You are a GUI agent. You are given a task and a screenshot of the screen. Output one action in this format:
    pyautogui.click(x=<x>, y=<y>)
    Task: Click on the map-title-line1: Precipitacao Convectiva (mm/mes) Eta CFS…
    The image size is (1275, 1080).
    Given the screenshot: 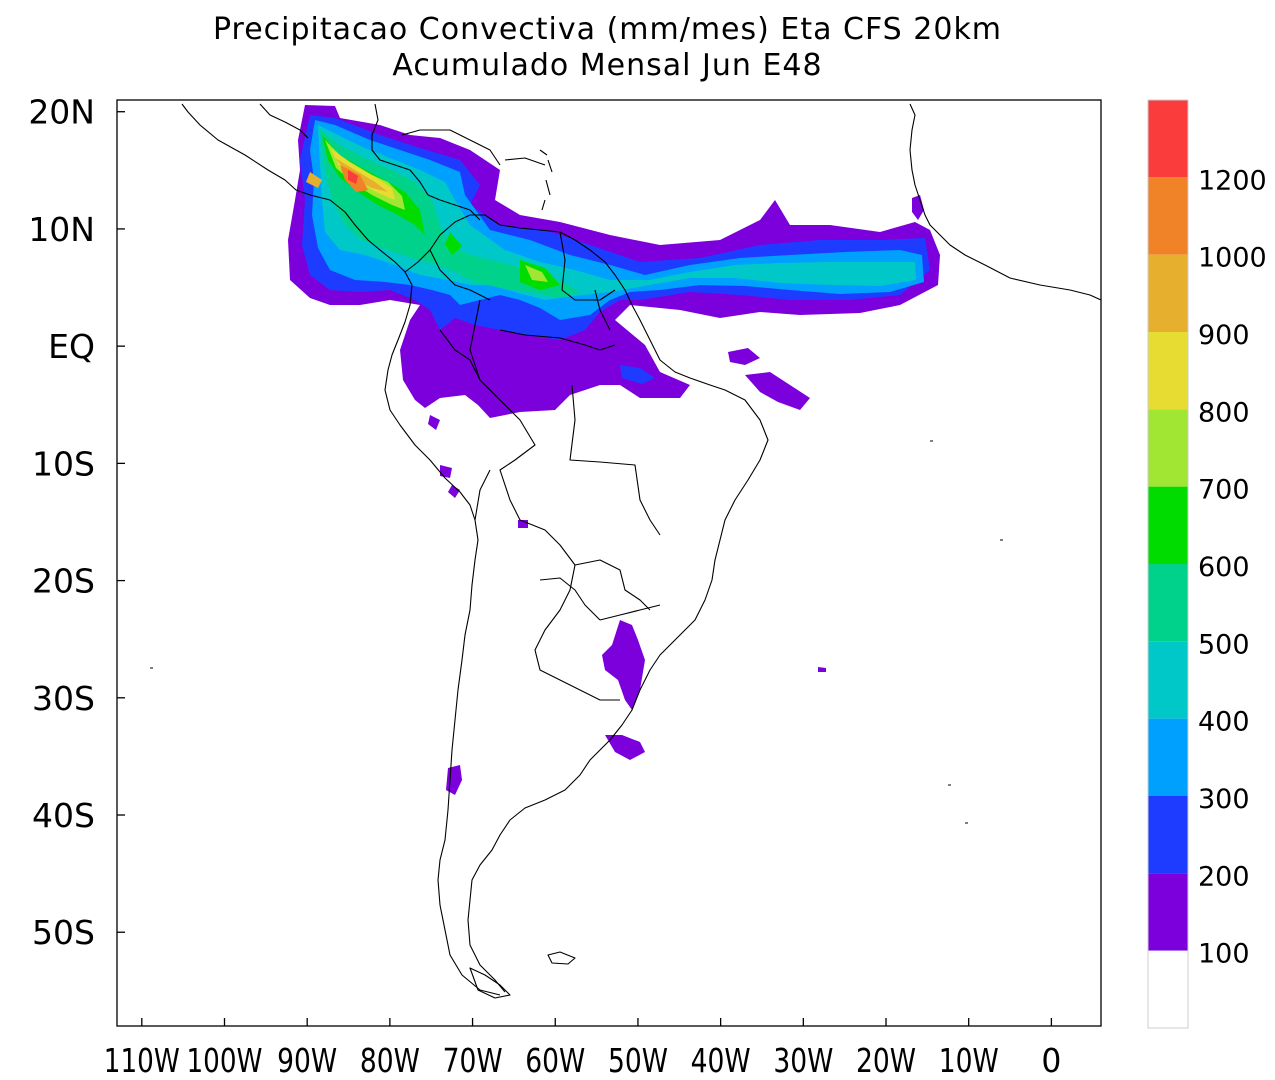 What is the action you would take?
    pyautogui.click(x=607, y=29)
    